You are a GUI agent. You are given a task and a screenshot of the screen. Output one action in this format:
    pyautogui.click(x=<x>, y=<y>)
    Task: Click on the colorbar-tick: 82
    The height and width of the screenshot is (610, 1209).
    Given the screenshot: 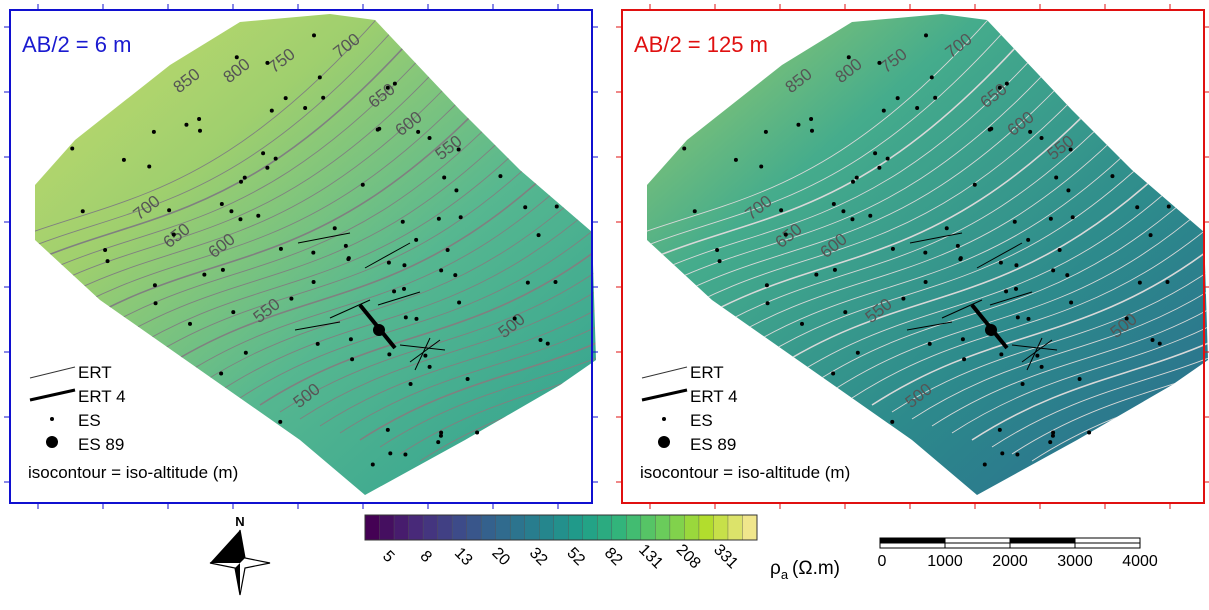 What is the action you would take?
    pyautogui.click(x=613, y=557)
    